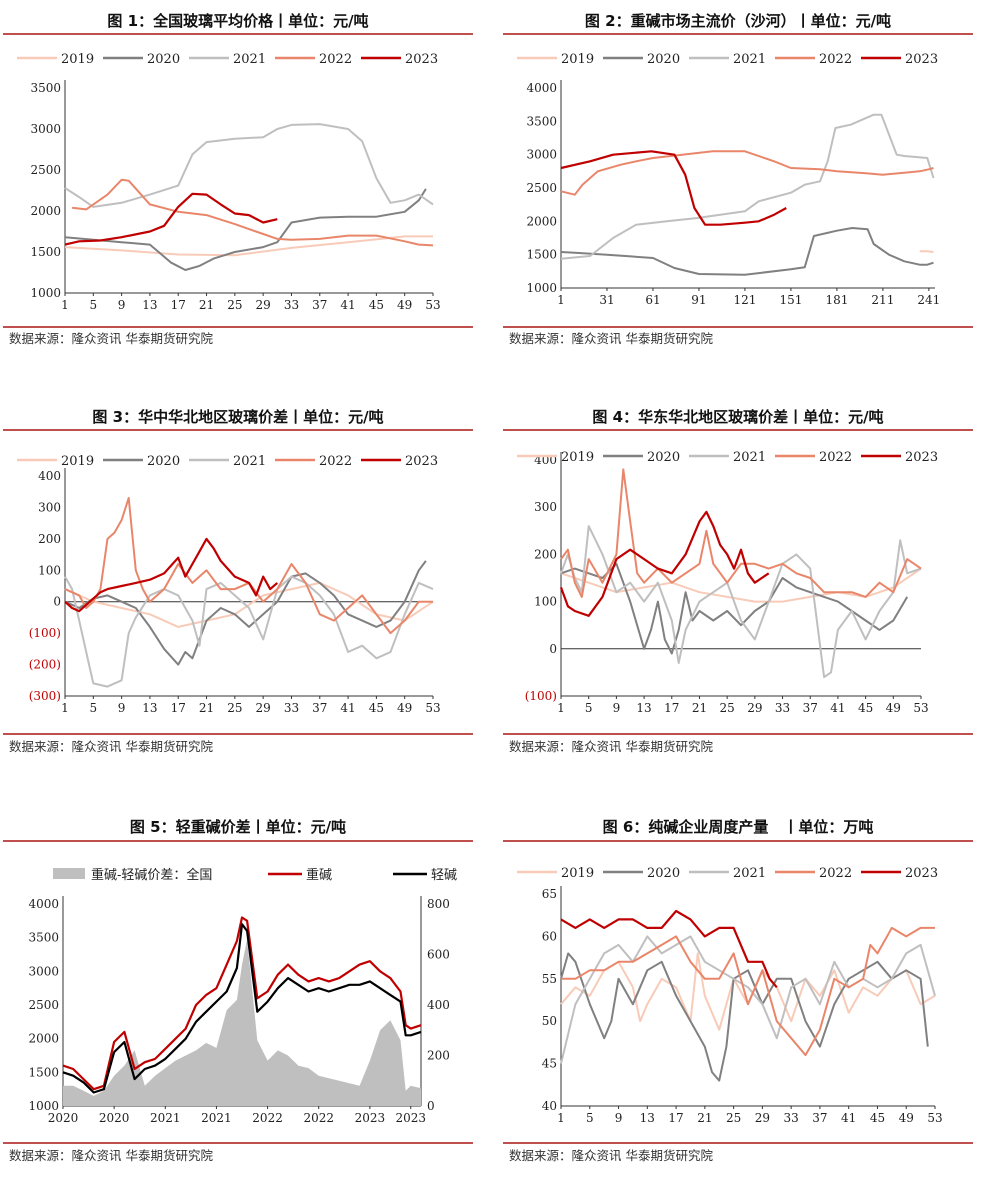 This screenshot has height=1195, width=981. Describe the element at coordinates (238, 417) in the screenshot. I see `chart-title: 图 3：华中华北地区玻璃价差丨单位：元/吨` at that location.